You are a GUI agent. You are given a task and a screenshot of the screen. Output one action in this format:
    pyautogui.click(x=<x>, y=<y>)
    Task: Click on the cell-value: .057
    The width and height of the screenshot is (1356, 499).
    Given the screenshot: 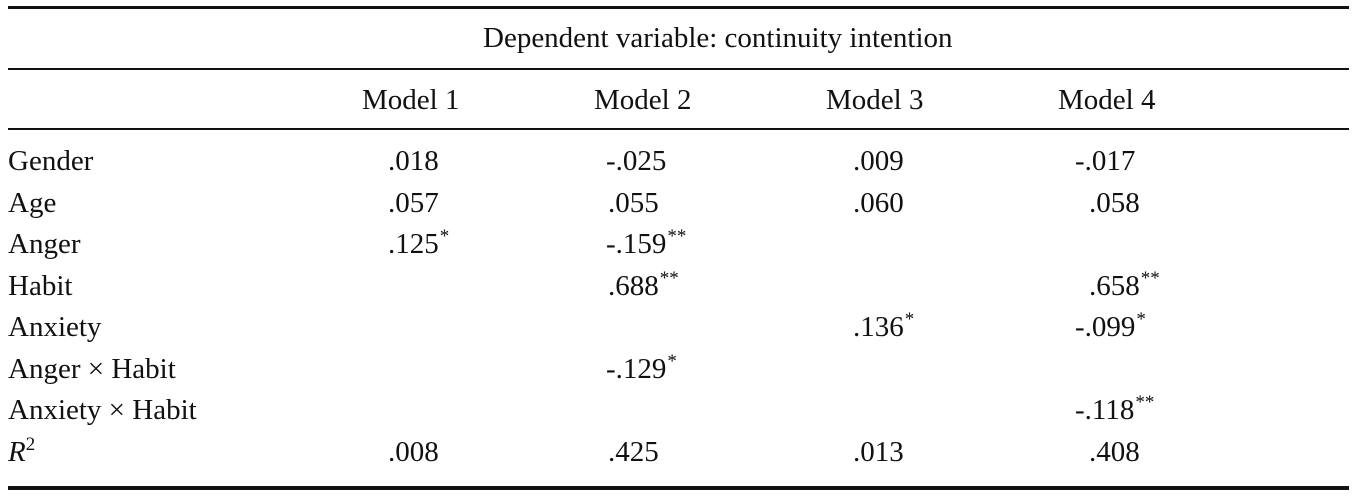 What is the action you would take?
    pyautogui.click(x=413, y=203)
    